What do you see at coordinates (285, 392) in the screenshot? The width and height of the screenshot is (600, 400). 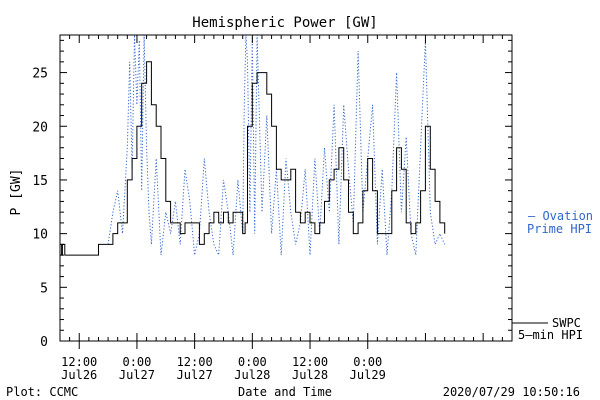 I see `x-axis-label: Date and Time` at bounding box center [285, 392].